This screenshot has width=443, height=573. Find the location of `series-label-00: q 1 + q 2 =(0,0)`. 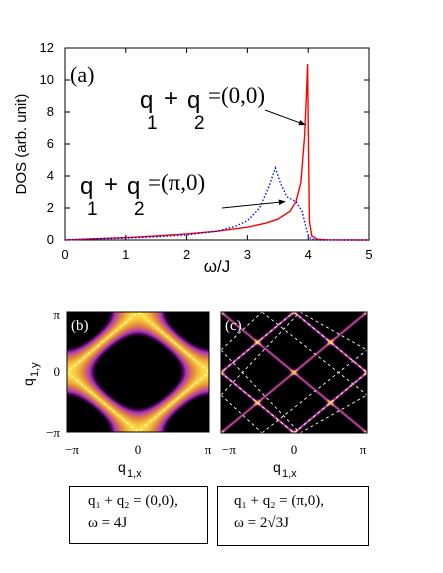

series-label-00: q 1 + q 2 =(0,0) is located at coordinates (202, 108).